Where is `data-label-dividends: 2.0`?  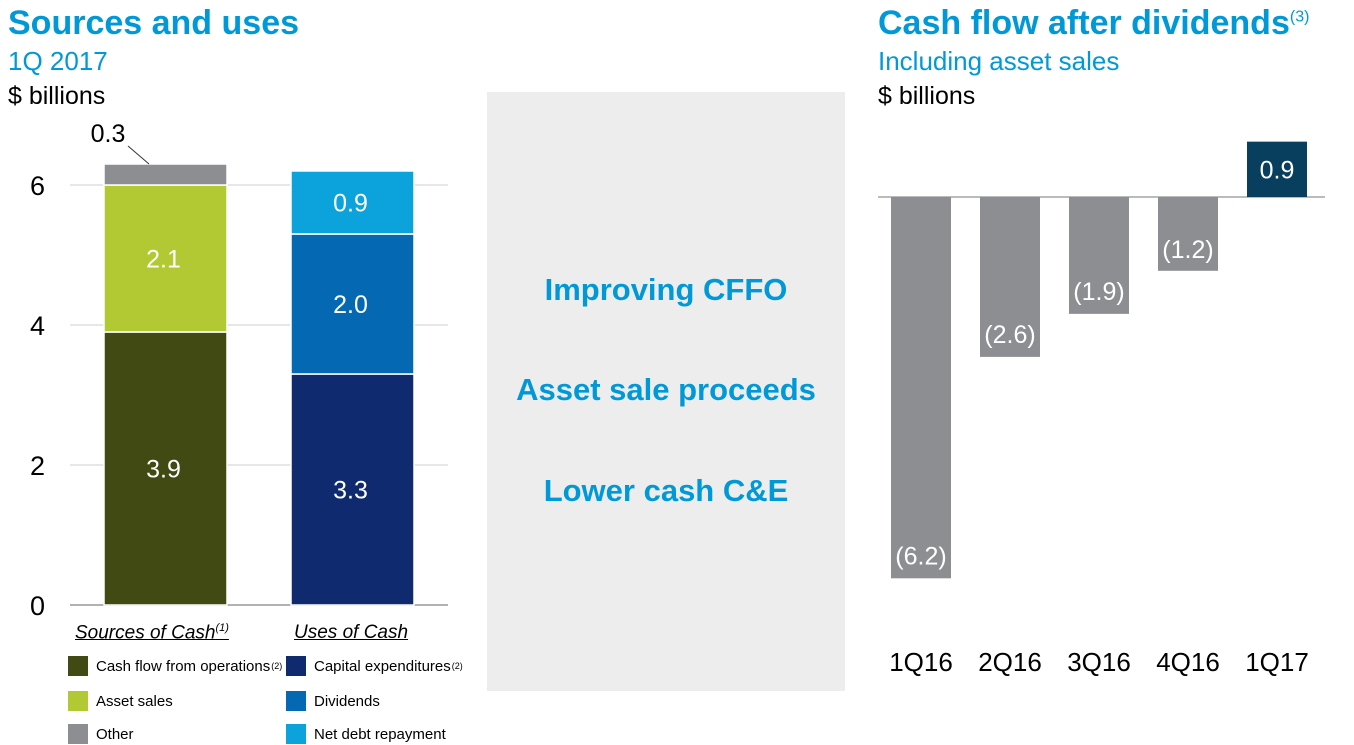 data-label-dividends: 2.0 is located at coordinates (350, 305).